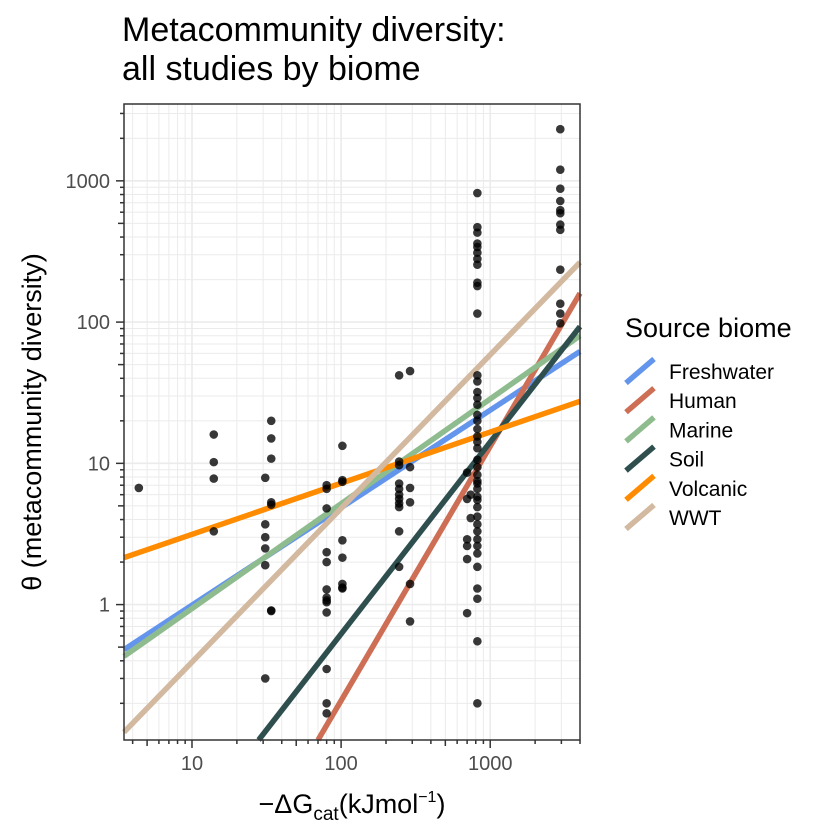 This screenshot has width=840, height=840. I want to click on legend-label-wwt: WWT, so click(695, 518).